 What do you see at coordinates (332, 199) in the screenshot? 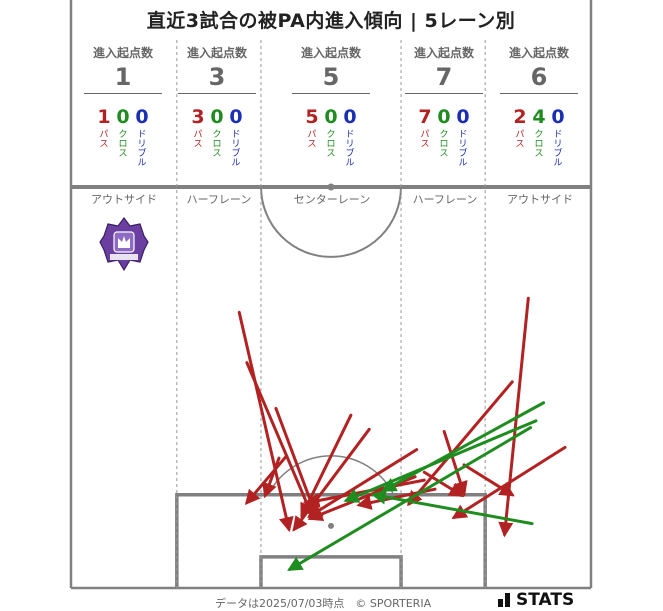
I see `lane-name-center: センターレーン` at bounding box center [332, 199].